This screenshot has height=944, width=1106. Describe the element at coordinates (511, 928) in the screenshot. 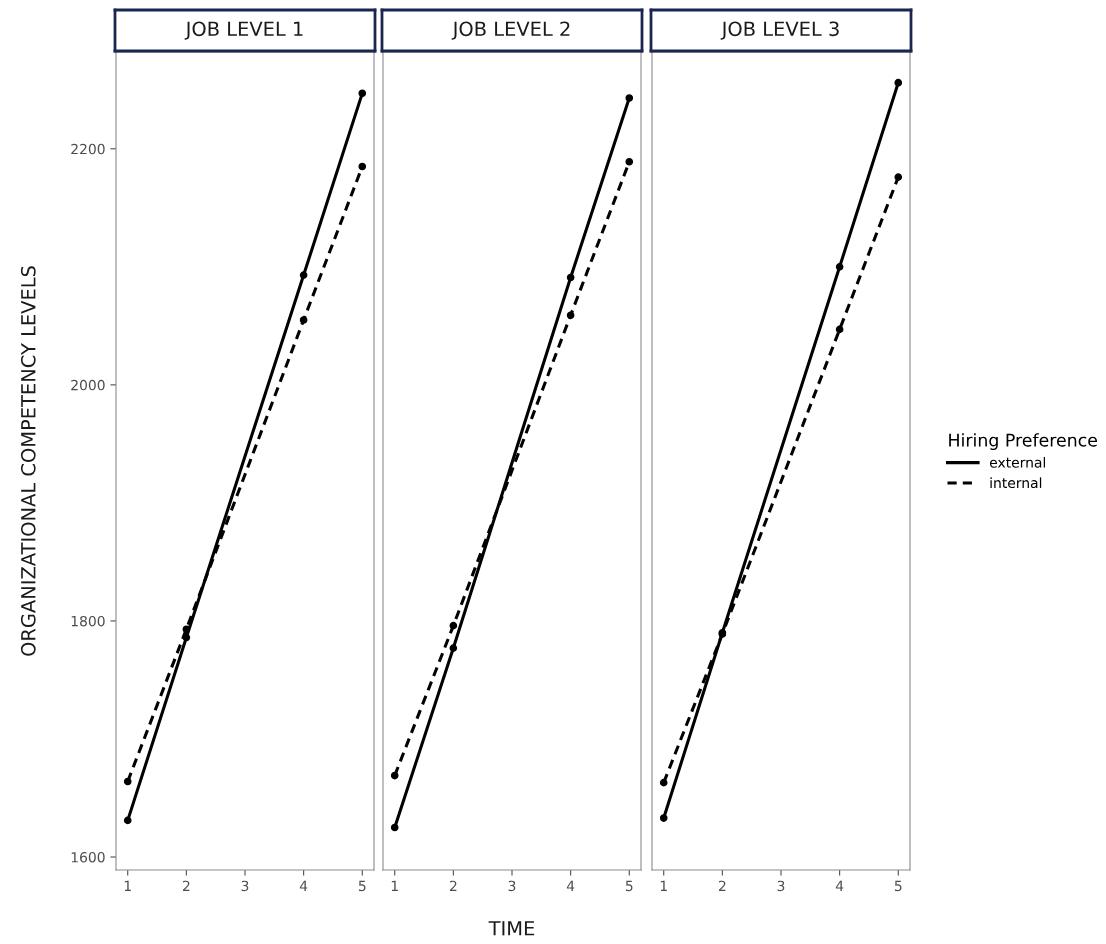

I see `x-axis-title: TIME` at that location.